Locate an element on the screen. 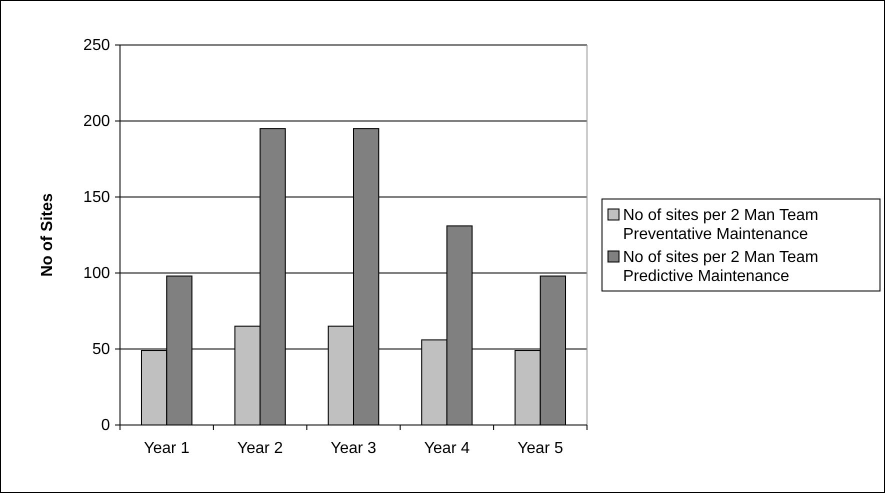 This screenshot has width=885, height=493. y-tick-label: 200 is located at coordinates (96, 121).